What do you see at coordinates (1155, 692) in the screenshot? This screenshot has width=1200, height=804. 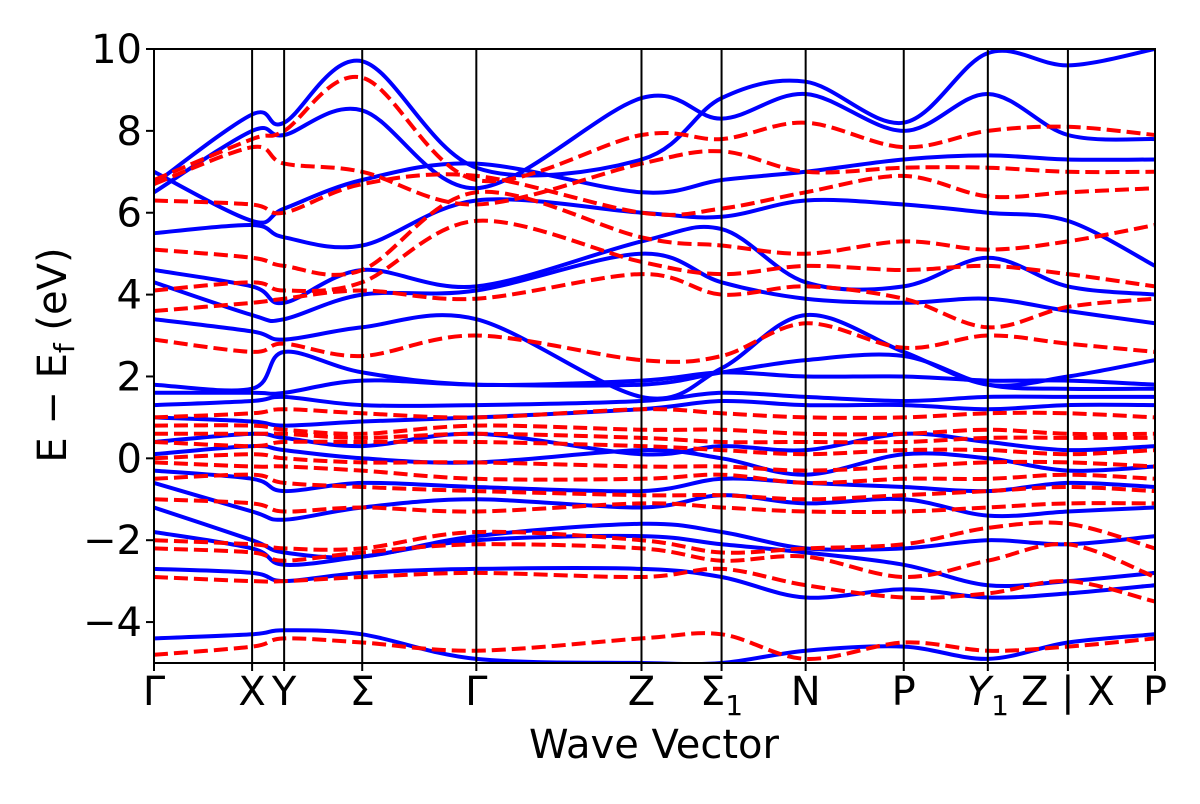 I see `x-tick-label-11: P` at bounding box center [1155, 692].